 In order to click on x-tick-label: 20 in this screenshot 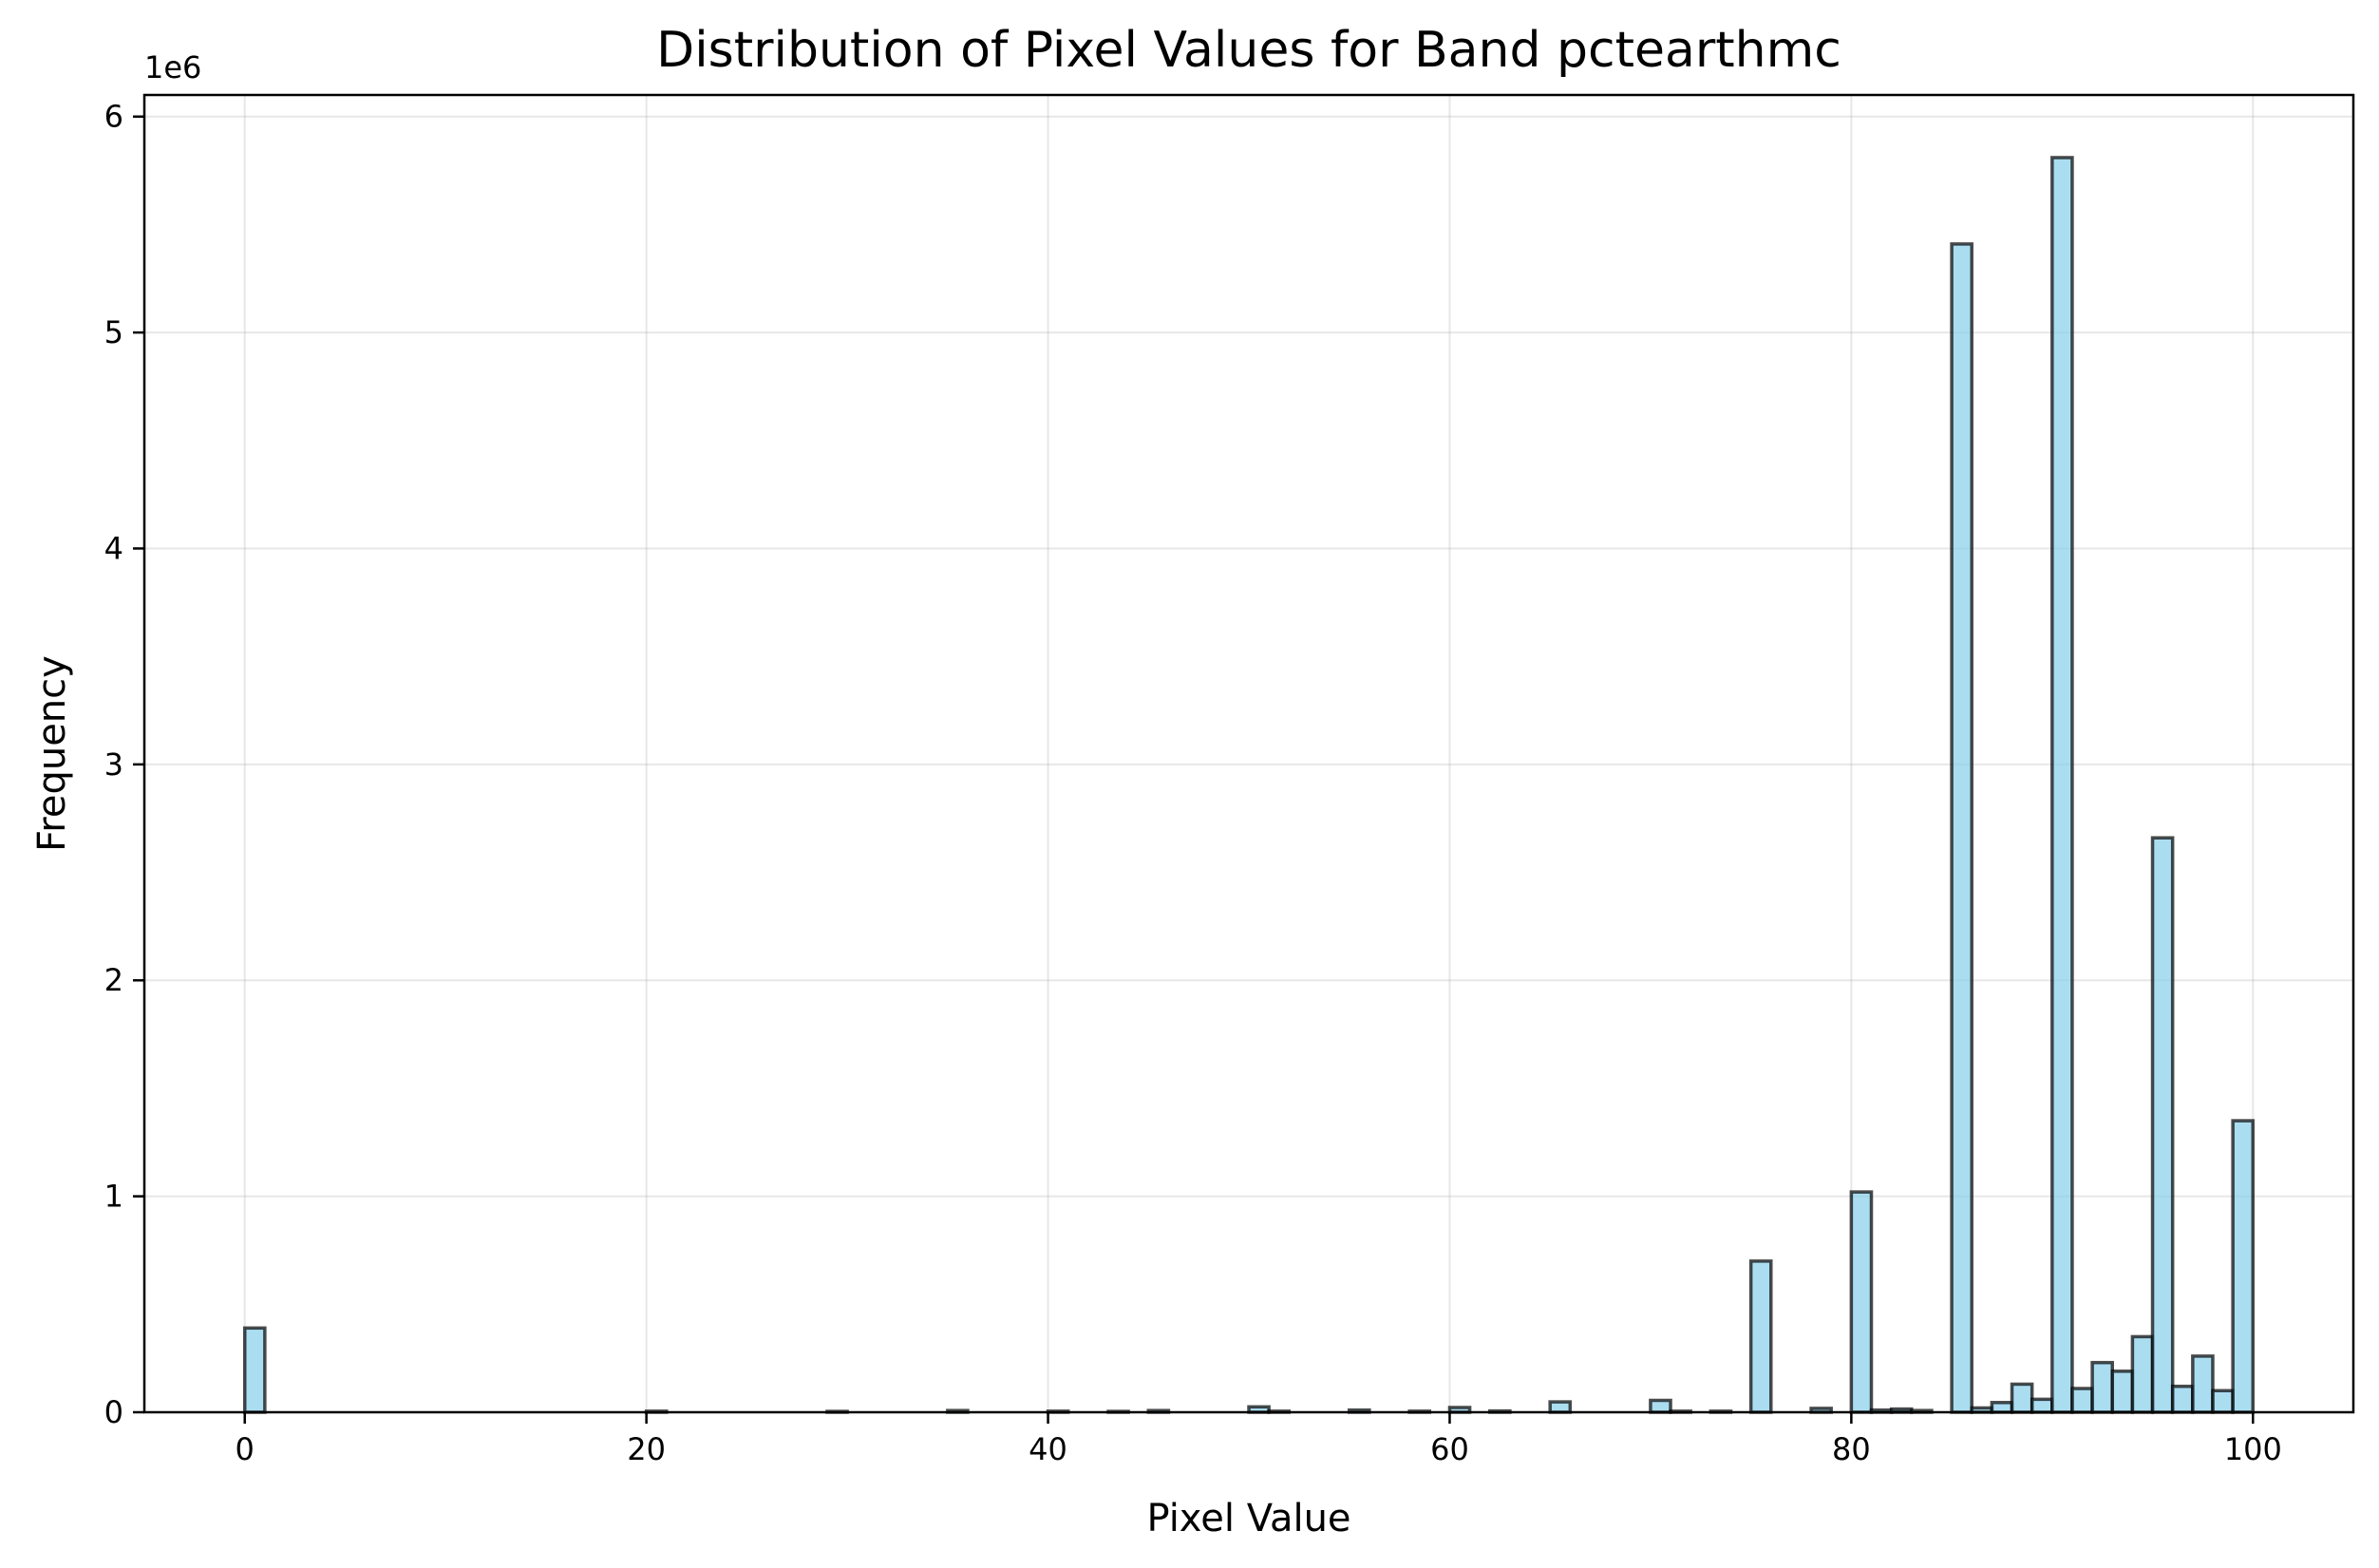, I will do `click(646, 1449)`.